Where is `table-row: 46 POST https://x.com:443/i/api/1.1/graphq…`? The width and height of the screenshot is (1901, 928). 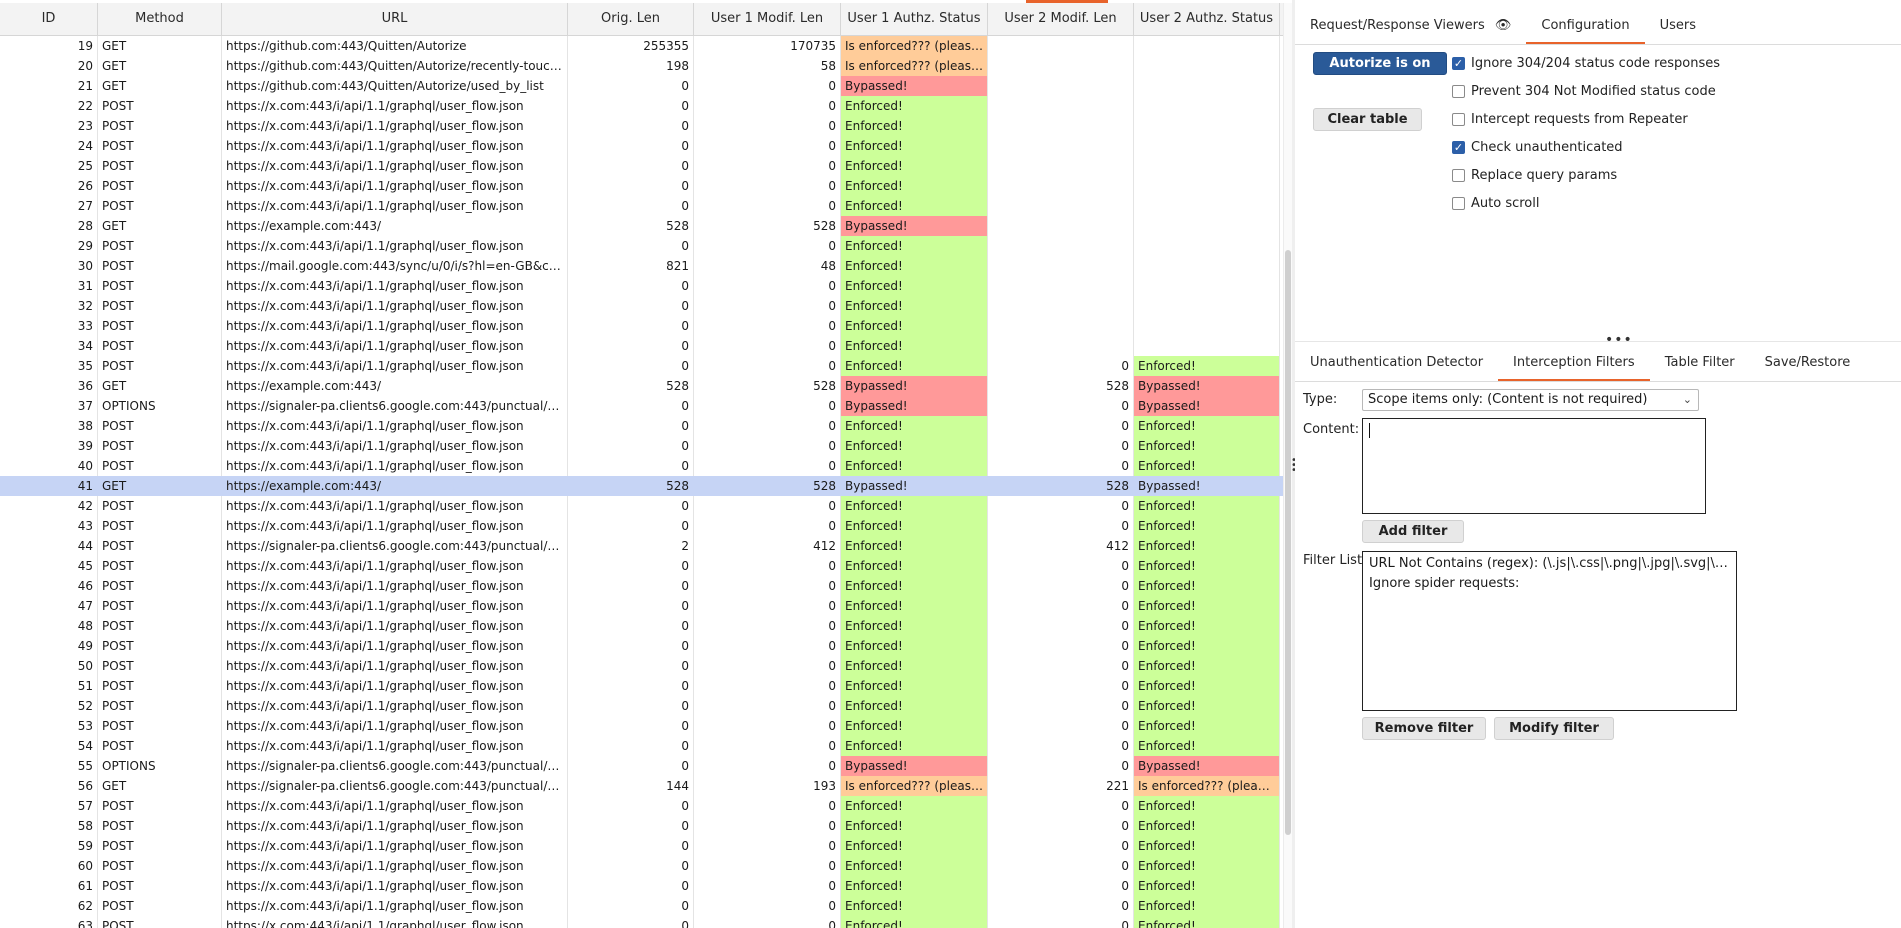 table-row: 46 POST https://x.com:443/i/api/1.1/graphq… is located at coordinates (641, 586).